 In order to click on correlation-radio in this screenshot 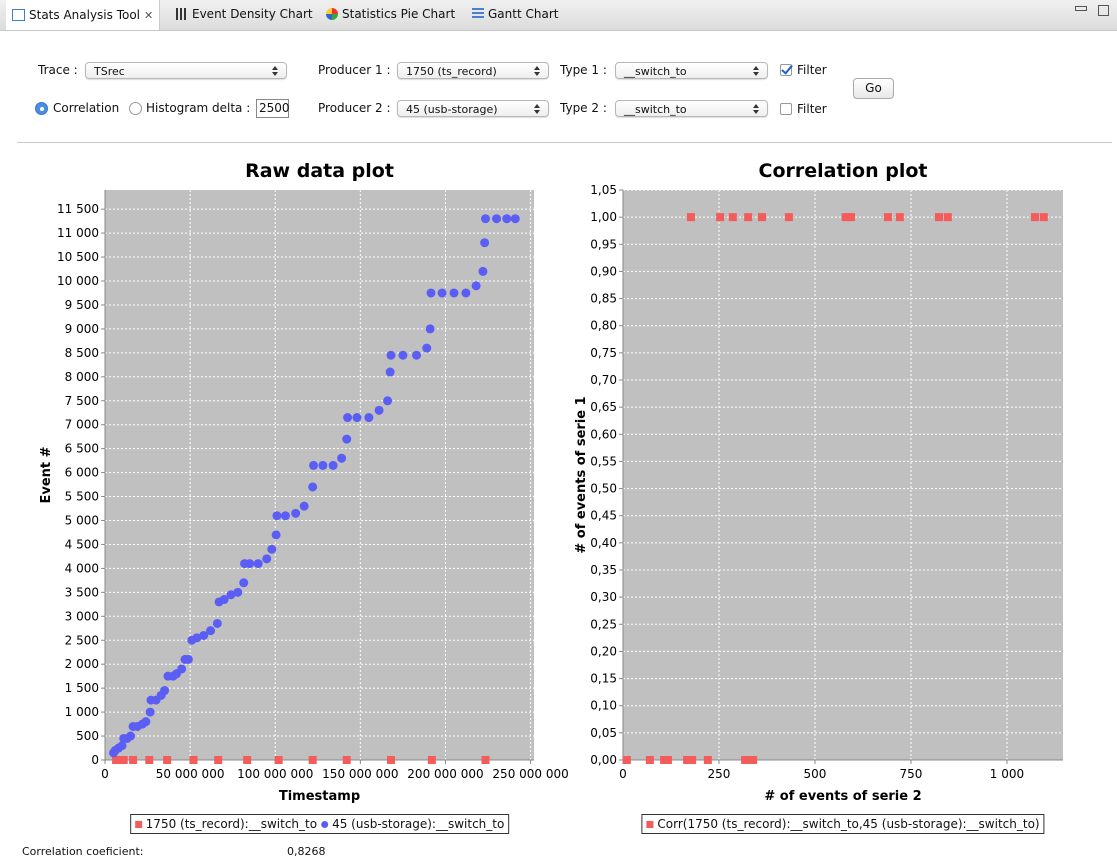, I will do `click(41, 108)`.